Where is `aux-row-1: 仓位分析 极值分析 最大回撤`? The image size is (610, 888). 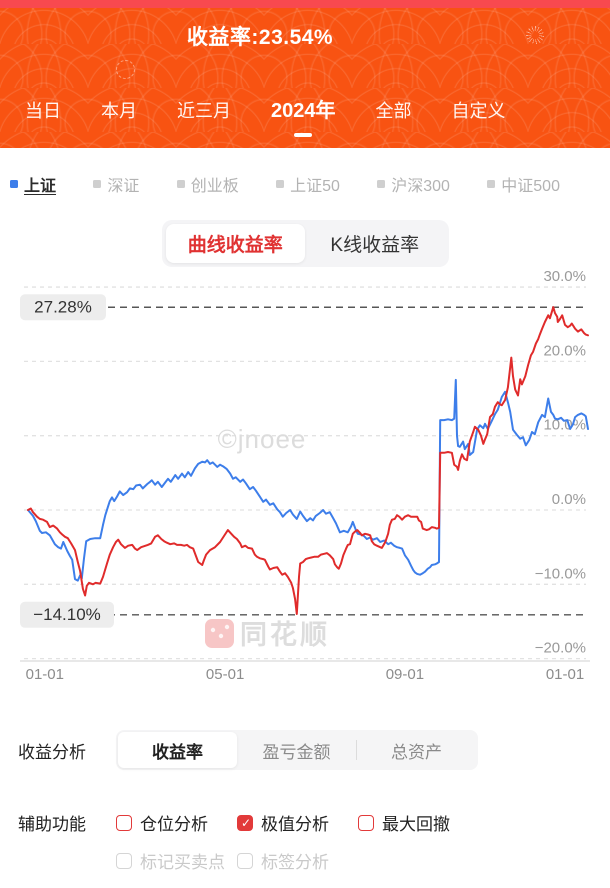 aux-row-1: 仓位分析 极值分析 最大回撤 is located at coordinates (283, 822).